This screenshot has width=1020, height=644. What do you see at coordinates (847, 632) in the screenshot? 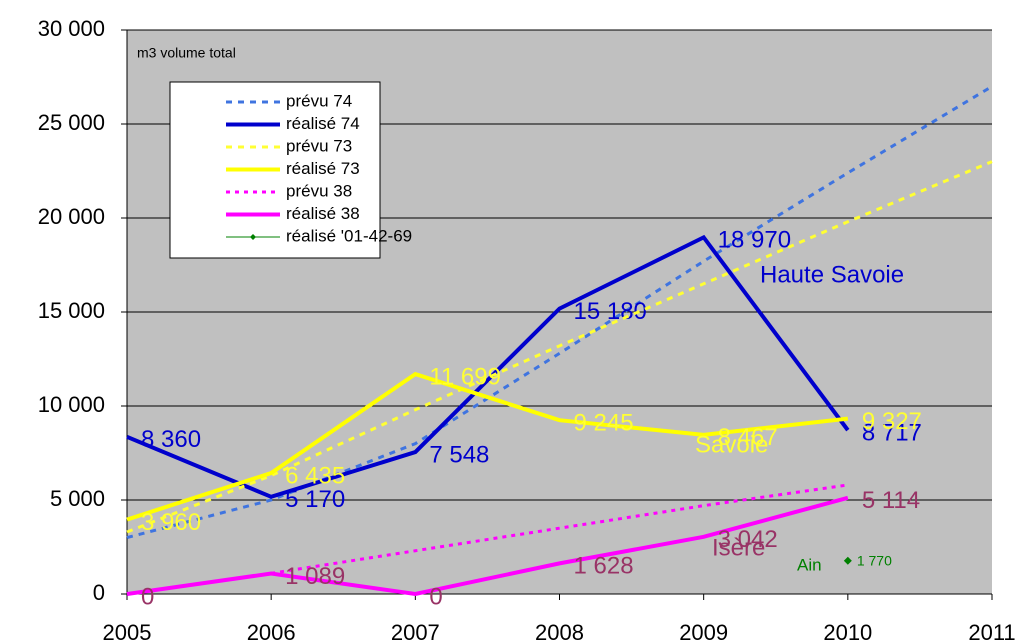
I see `x-tick-label: 2010` at bounding box center [847, 632].